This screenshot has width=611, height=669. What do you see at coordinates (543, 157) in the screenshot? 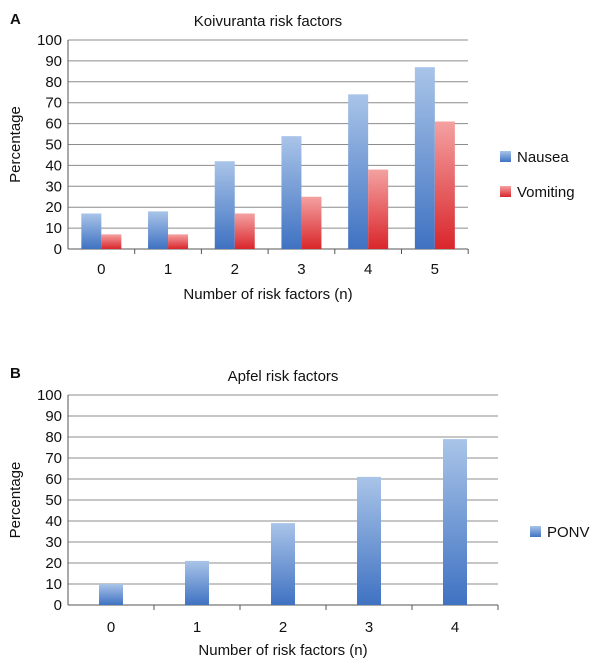
I see `legend-label-nausea: Nausea` at bounding box center [543, 157].